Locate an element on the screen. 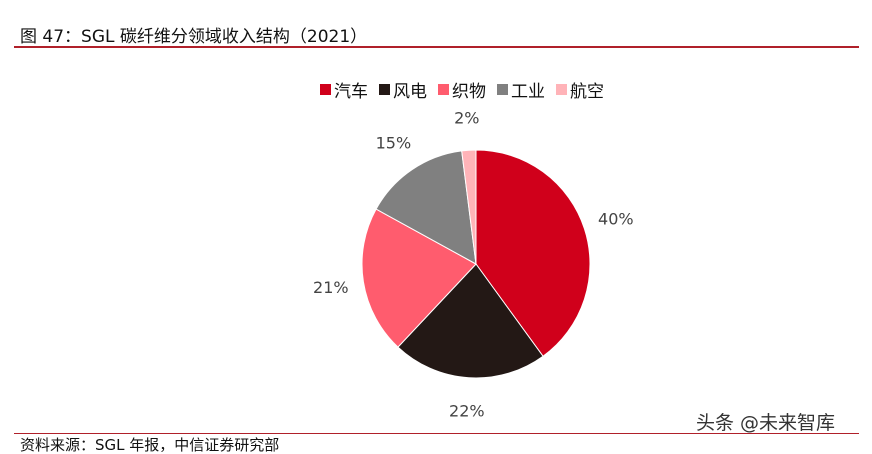 The image size is (872, 454). pie-label-industry: 15% is located at coordinates (394, 142).